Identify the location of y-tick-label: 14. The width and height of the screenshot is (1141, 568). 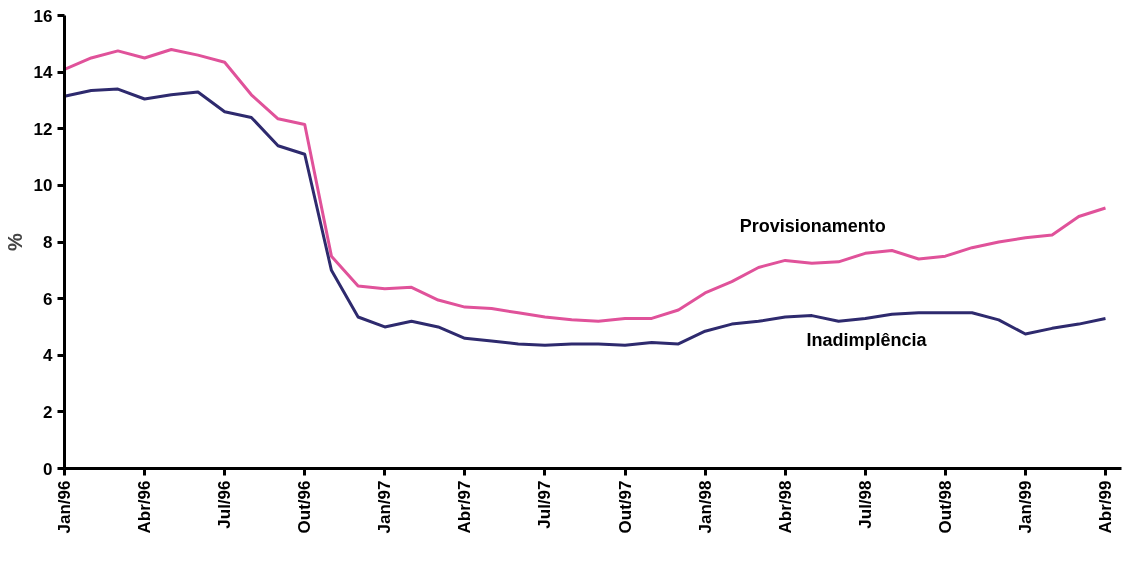
(43, 73).